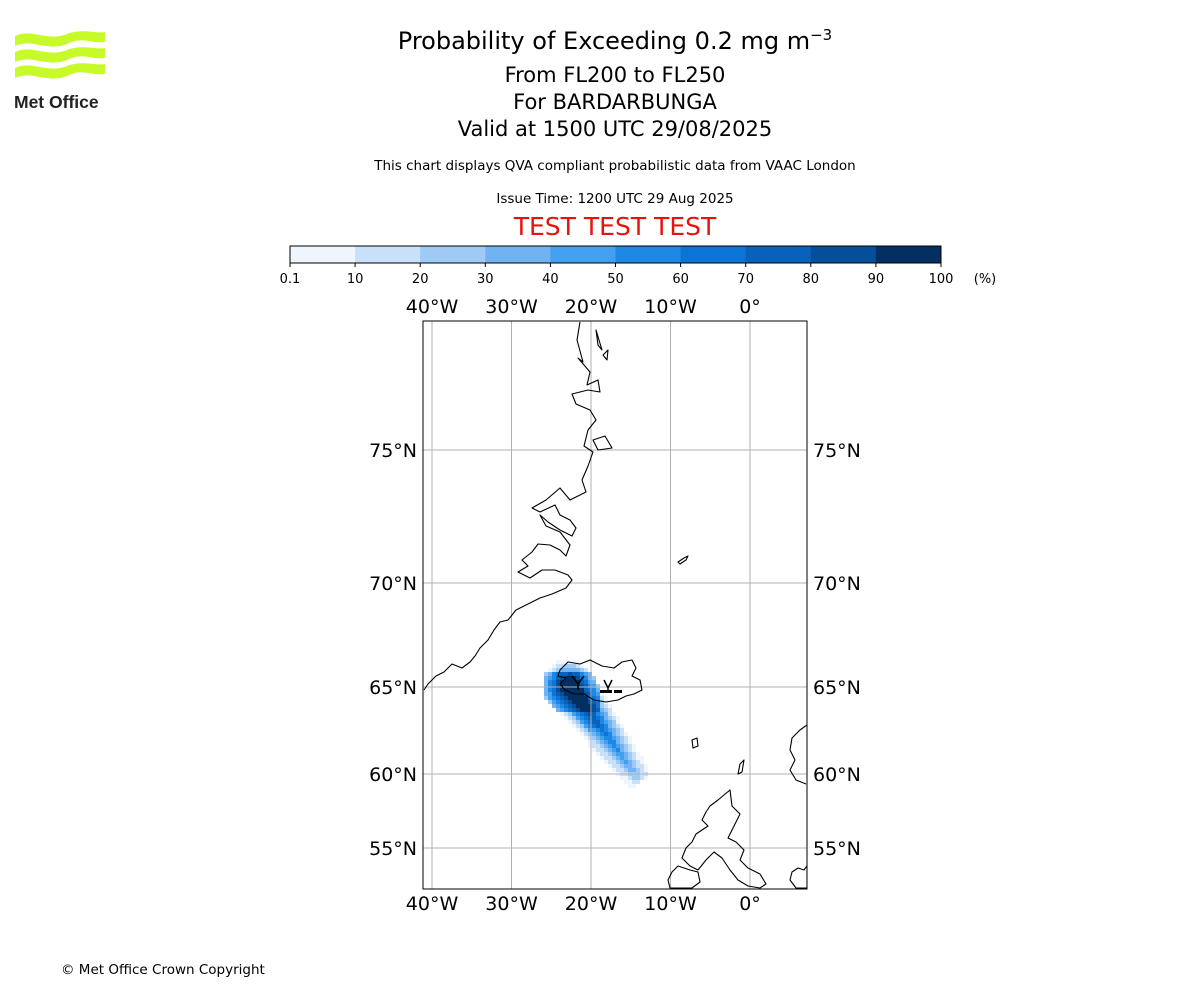  What do you see at coordinates (811, 279) in the screenshot?
I see `colorbar-tick-label: 80` at bounding box center [811, 279].